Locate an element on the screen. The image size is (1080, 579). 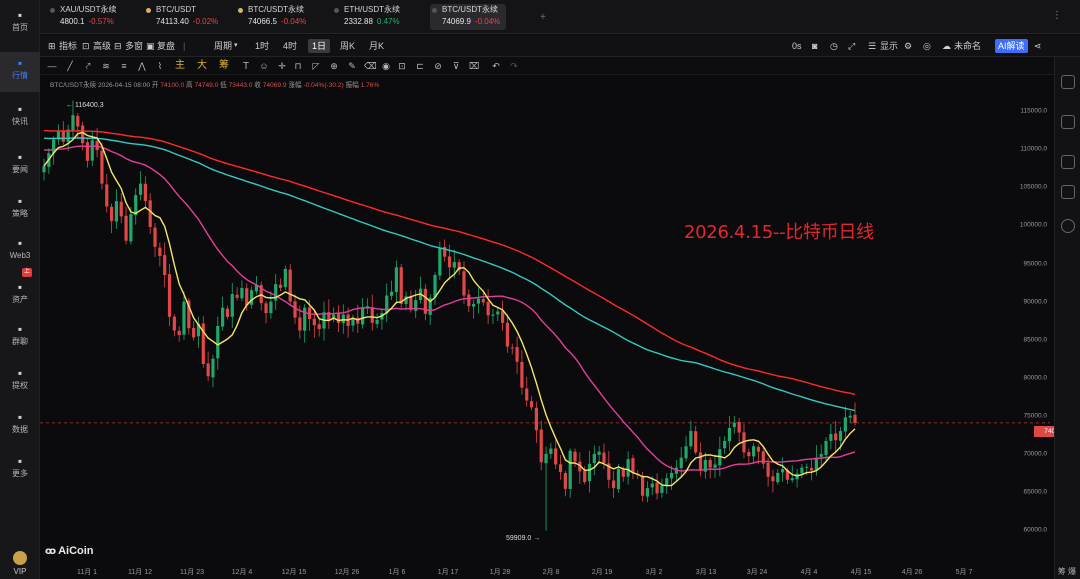
bottom-right-tools: 筹 爆 is located at coordinates (1066, 571).